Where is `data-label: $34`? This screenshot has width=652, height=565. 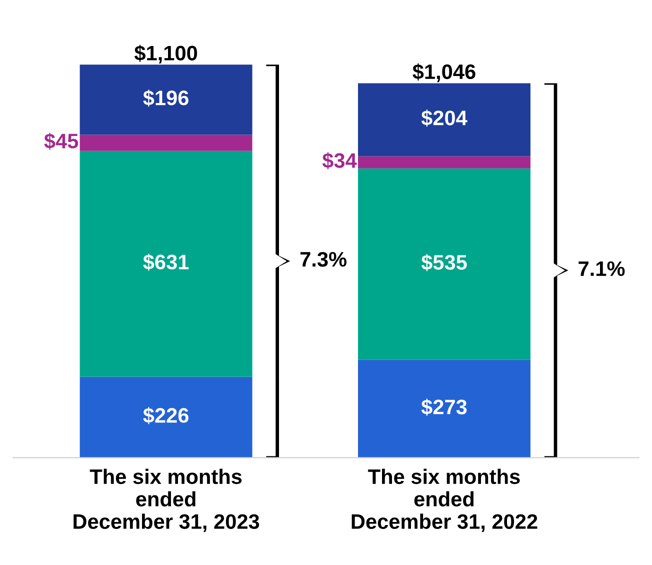 data-label: $34 is located at coordinates (339, 161).